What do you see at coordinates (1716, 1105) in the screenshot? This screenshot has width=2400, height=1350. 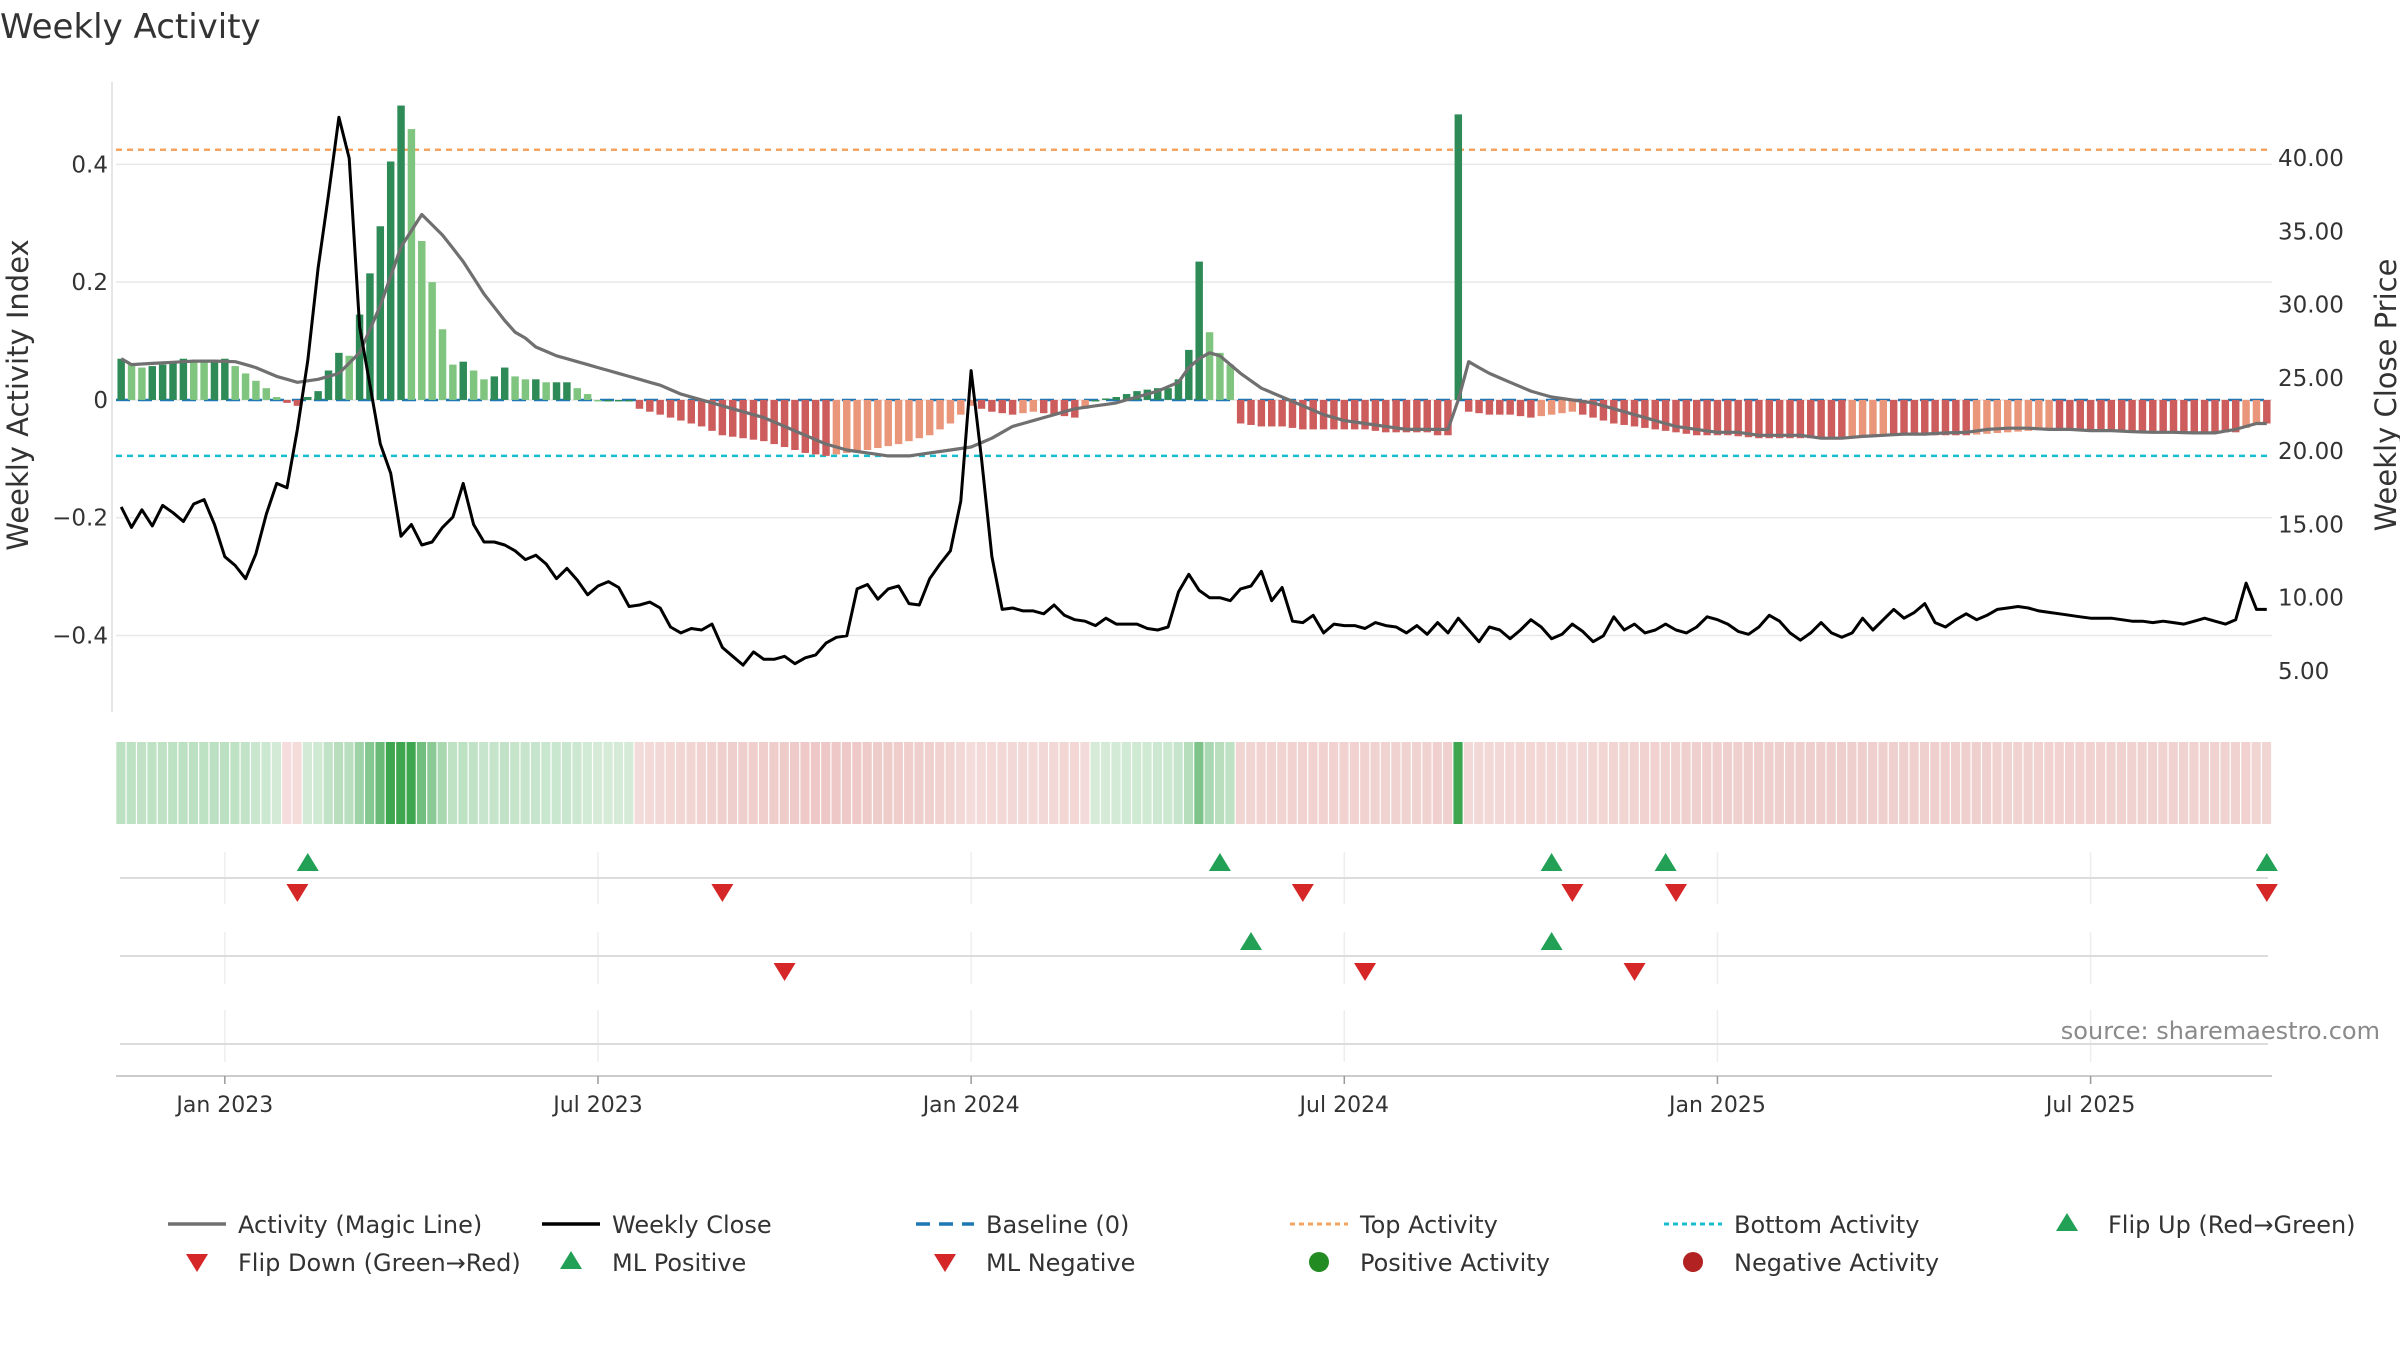 I see `x-tick-label: Jan 2025` at bounding box center [1716, 1105].